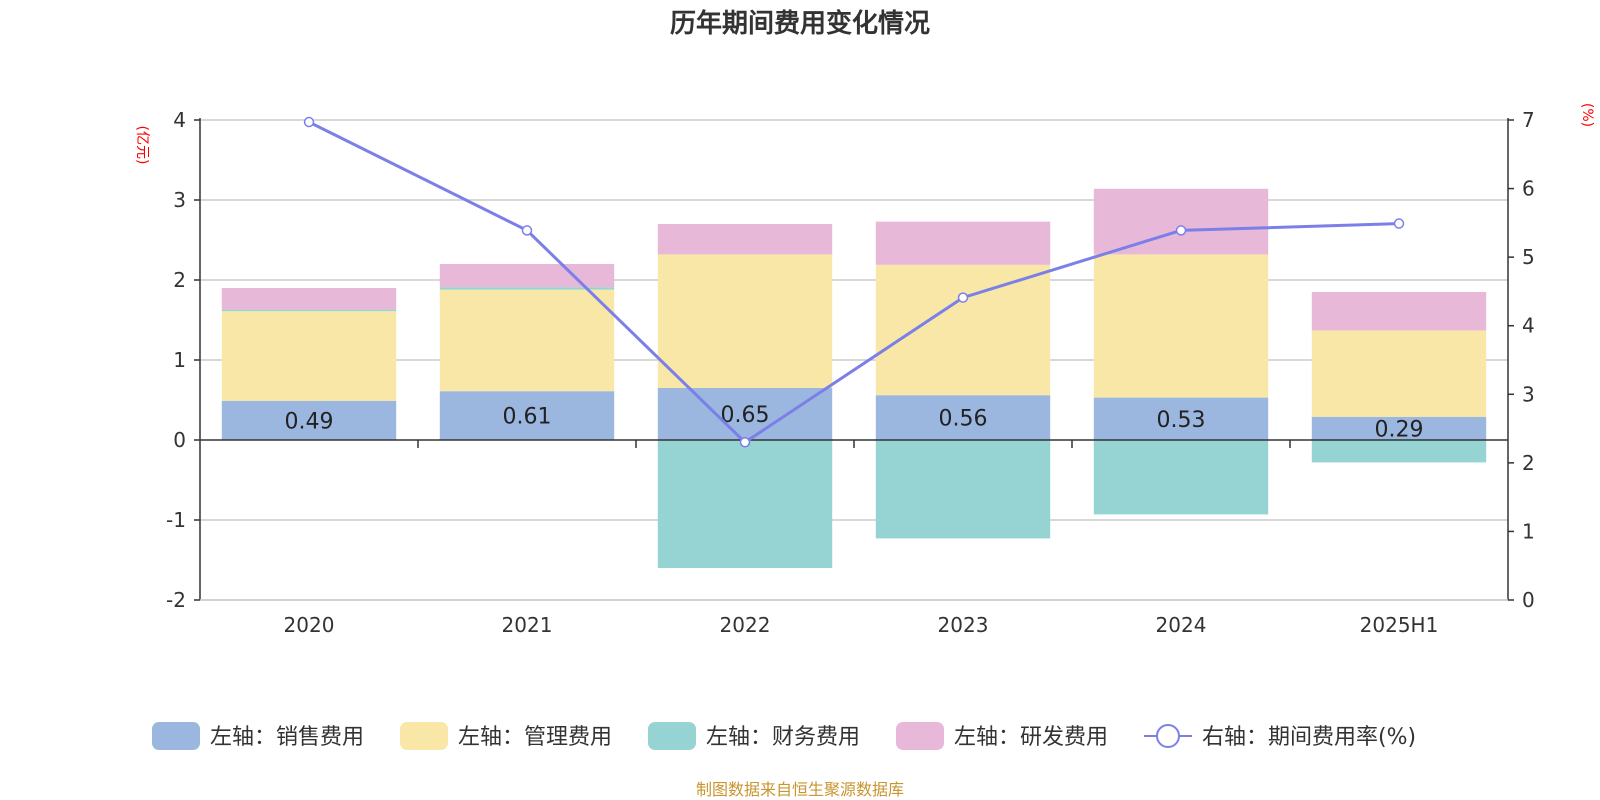 Image resolution: width=1600 pixels, height=800 pixels. Describe the element at coordinates (1587, 115) in the screenshot. I see `right-axis-unit: (%)` at that location.